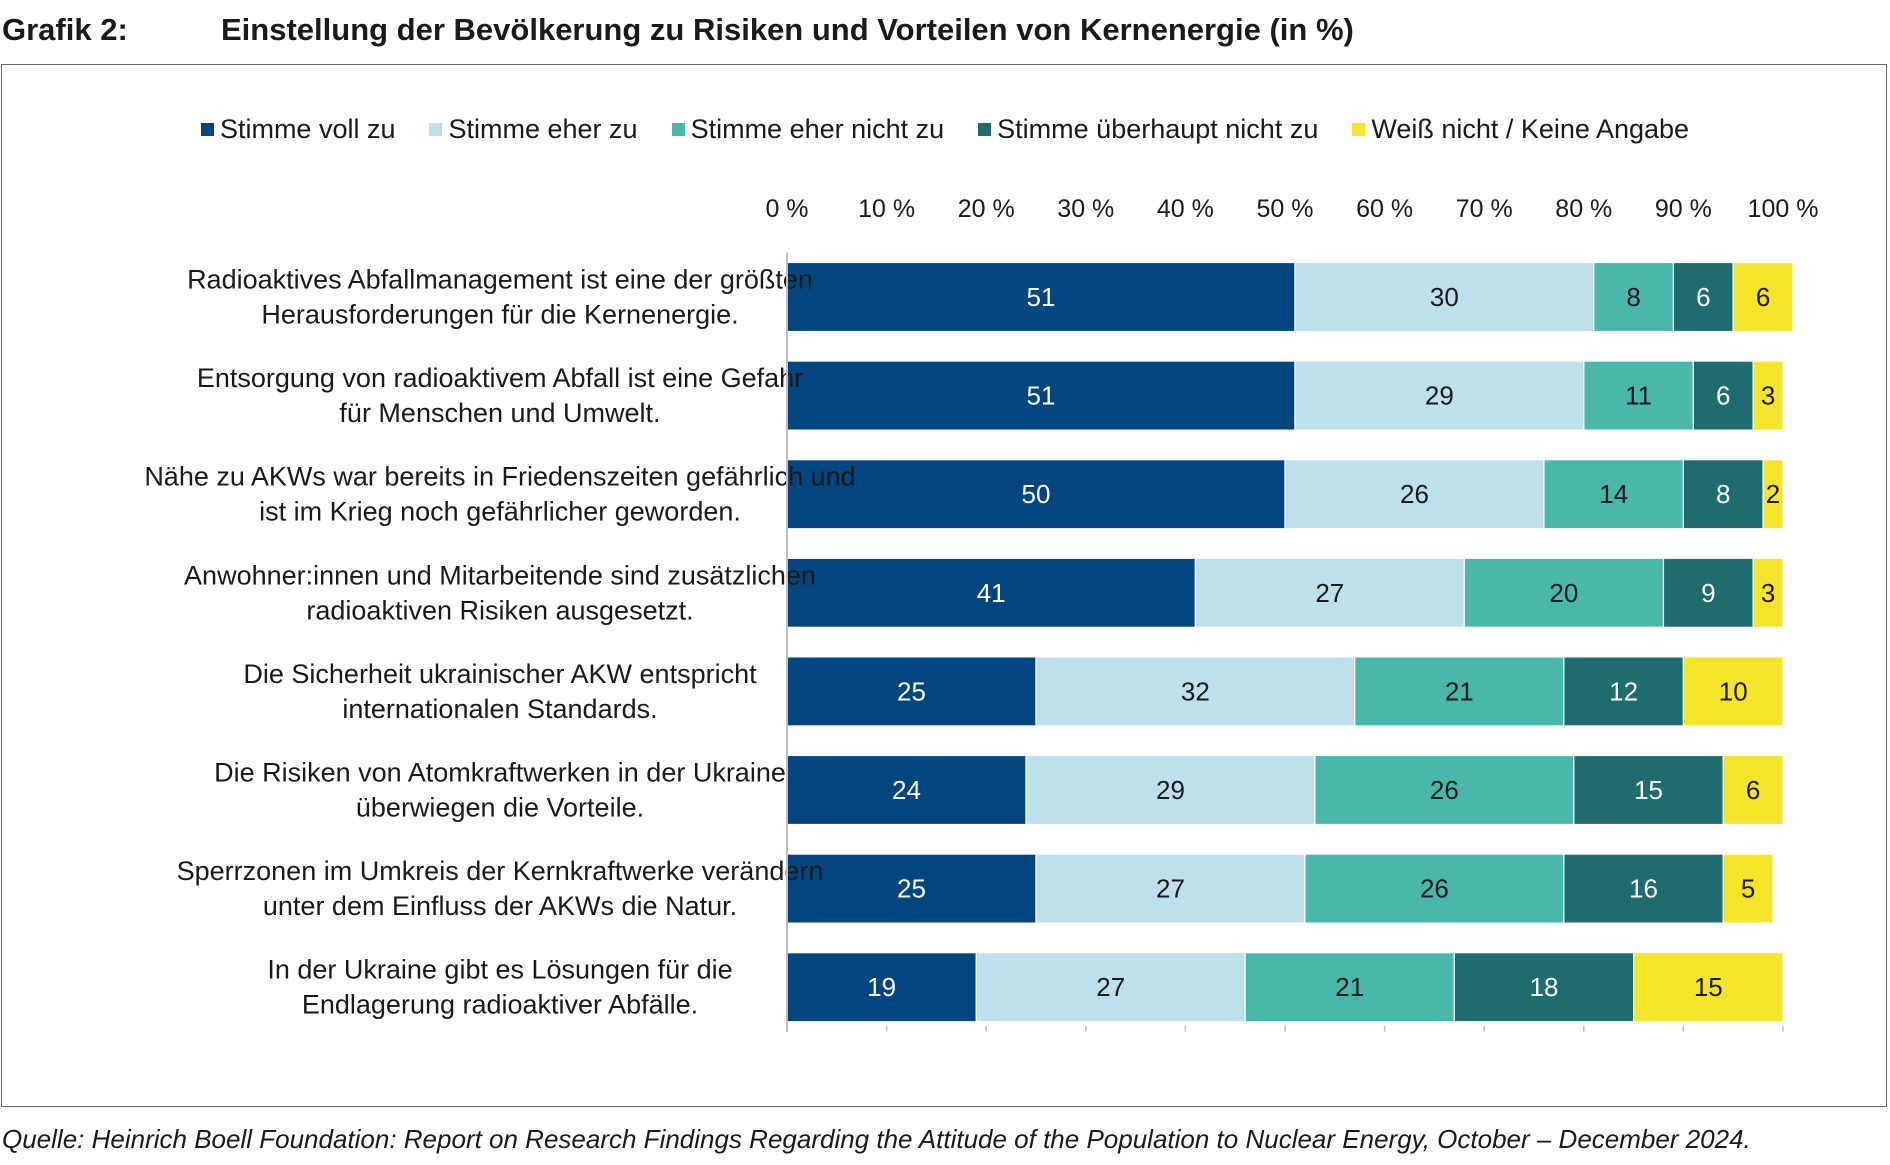 The width and height of the screenshot is (1890, 1165). What do you see at coordinates (1384, 209) in the screenshot?
I see `x-tick-label: 60 %` at bounding box center [1384, 209].